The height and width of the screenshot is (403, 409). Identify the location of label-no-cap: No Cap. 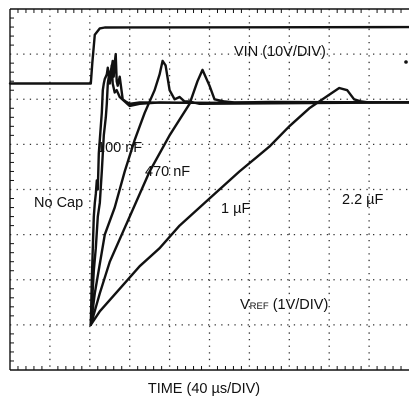
(58, 203).